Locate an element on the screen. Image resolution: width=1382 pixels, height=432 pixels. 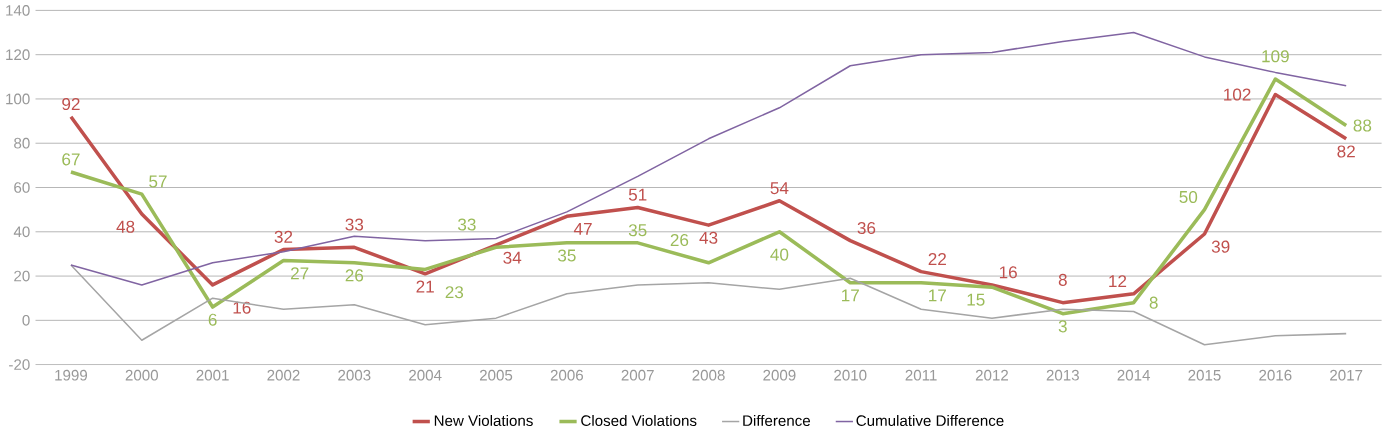
x-tick-label: 2015 is located at coordinates (1204, 375).